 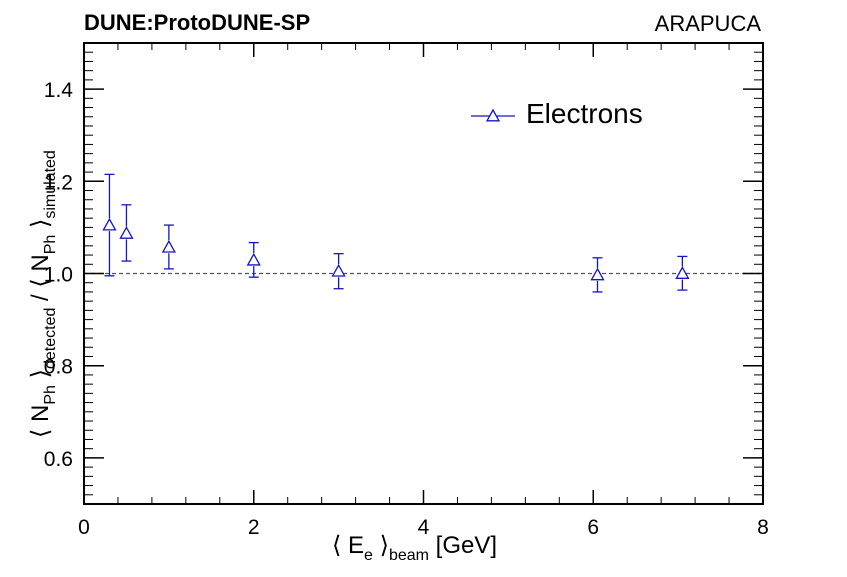 What do you see at coordinates (707, 23) in the screenshot?
I see `detector-label: ARAPUCA` at bounding box center [707, 23].